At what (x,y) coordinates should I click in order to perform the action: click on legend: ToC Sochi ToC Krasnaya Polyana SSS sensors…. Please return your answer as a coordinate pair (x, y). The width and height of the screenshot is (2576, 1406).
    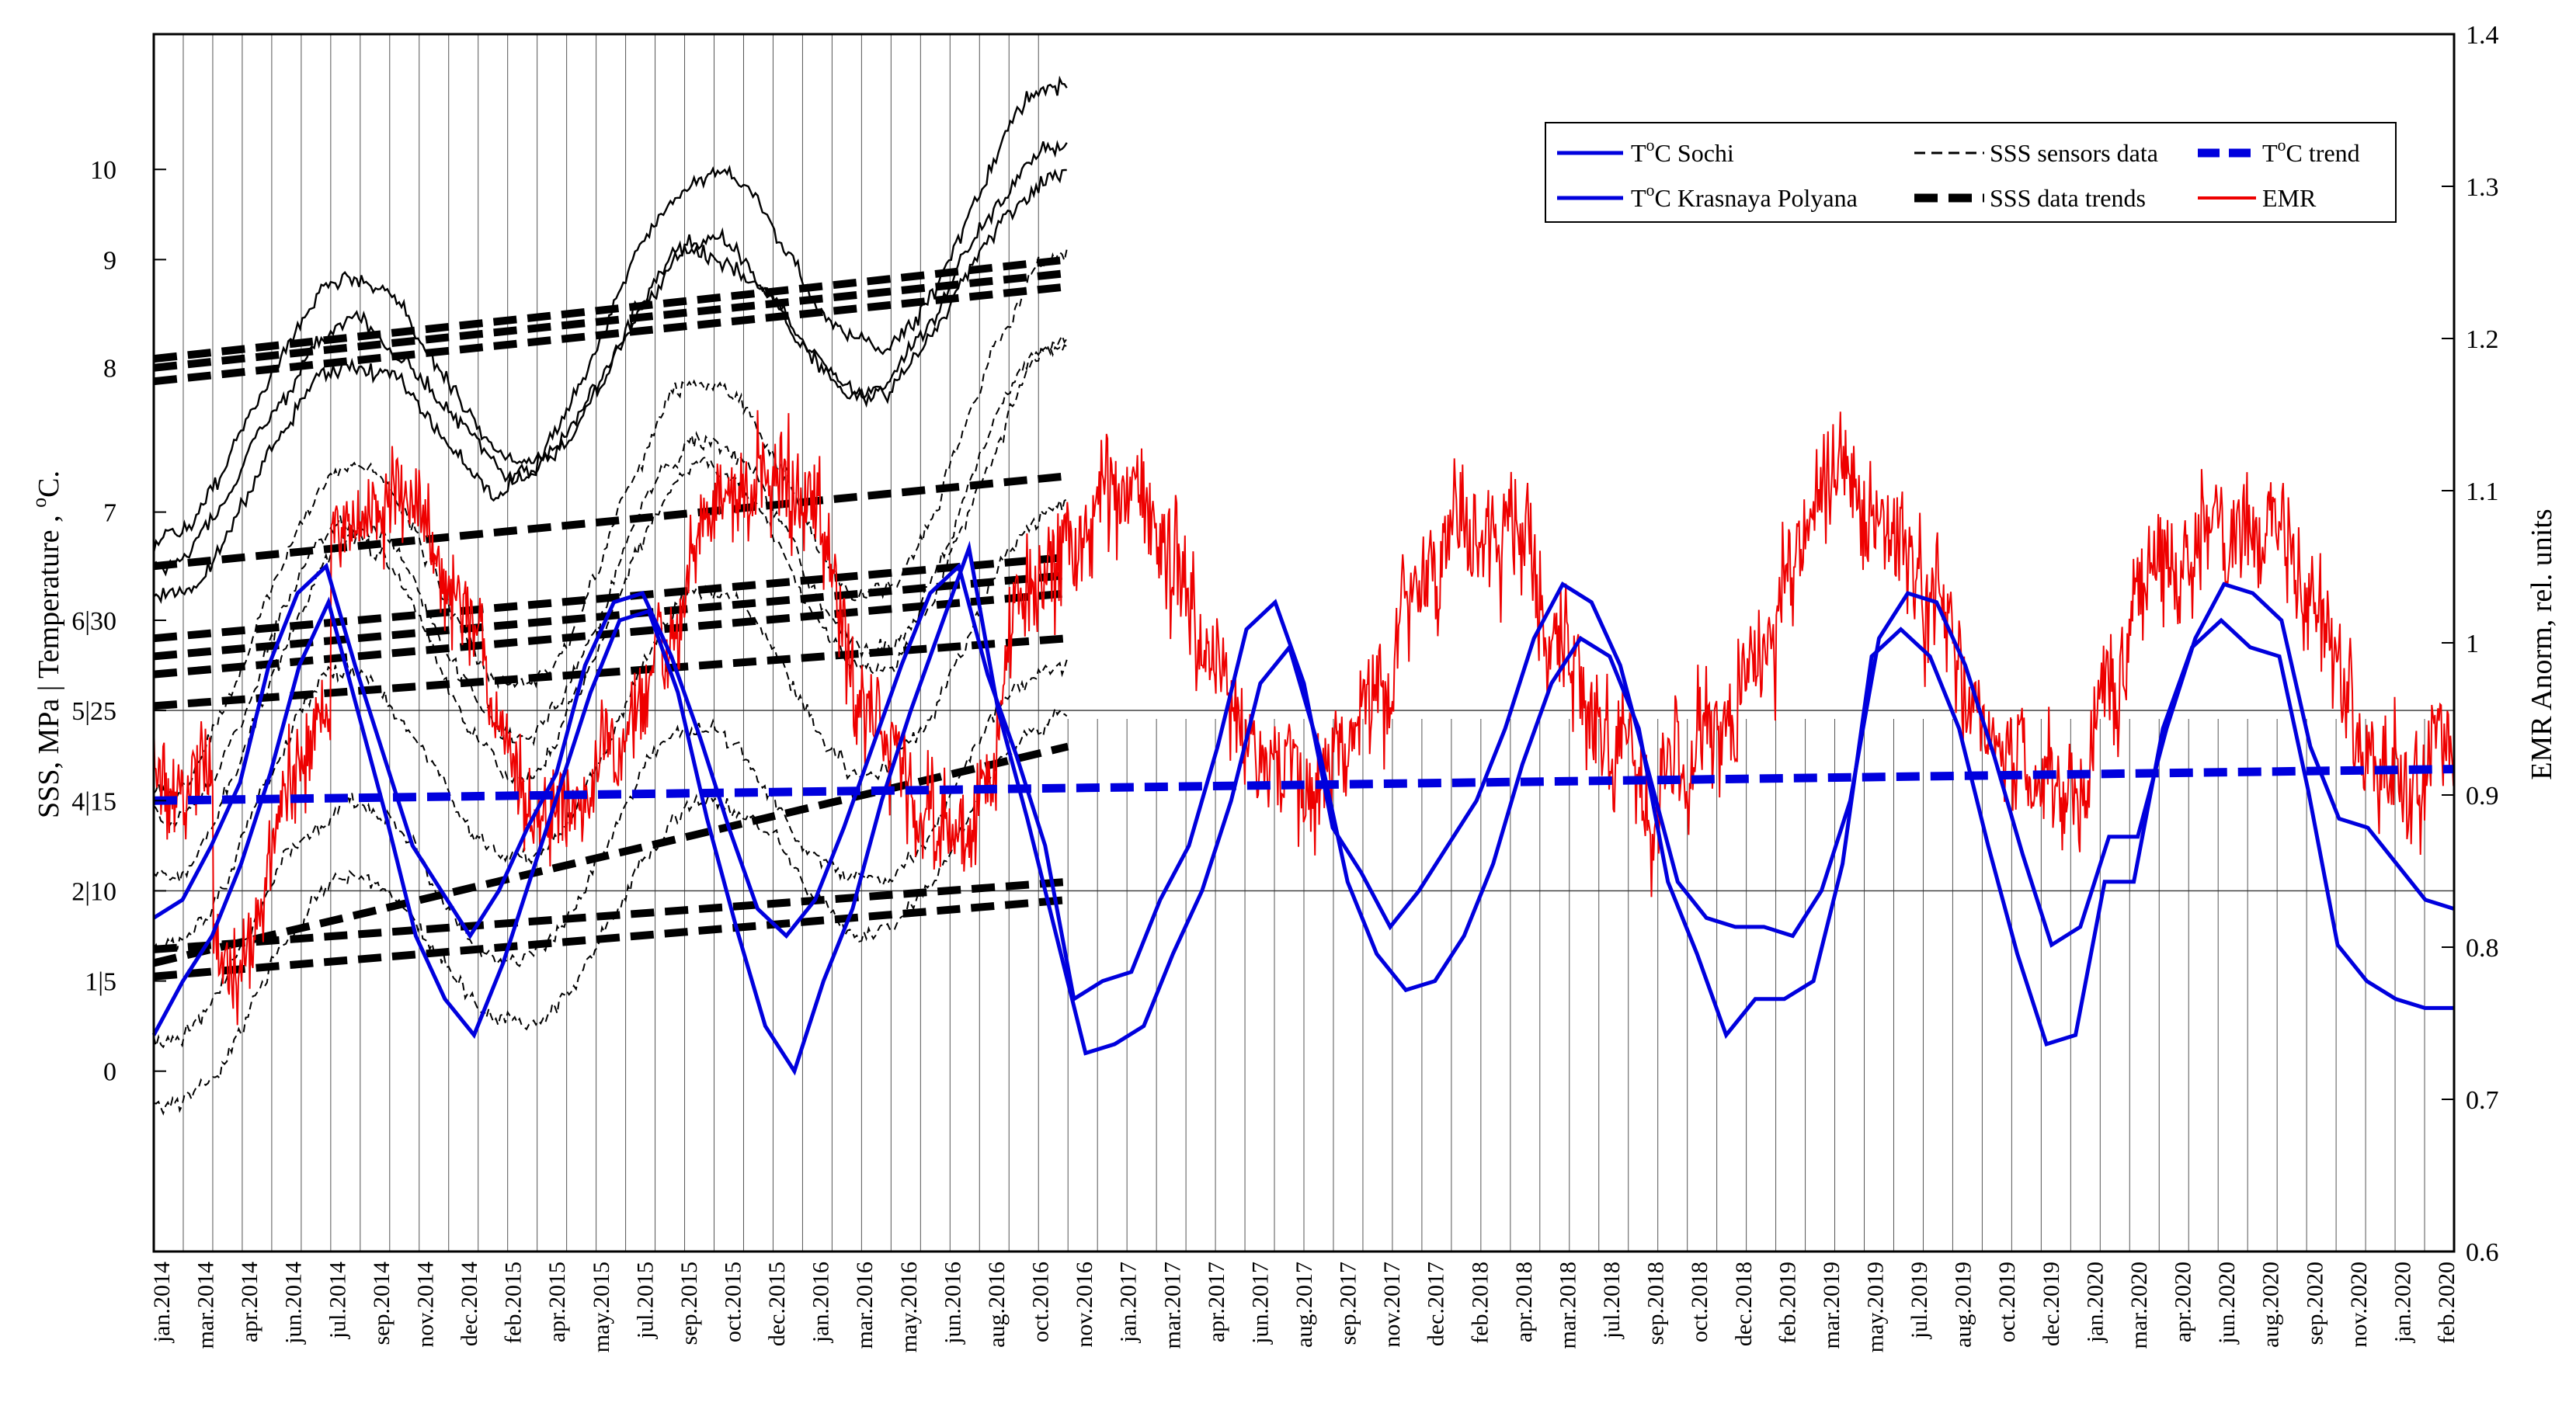
    Looking at the image, I should click on (1971, 172).